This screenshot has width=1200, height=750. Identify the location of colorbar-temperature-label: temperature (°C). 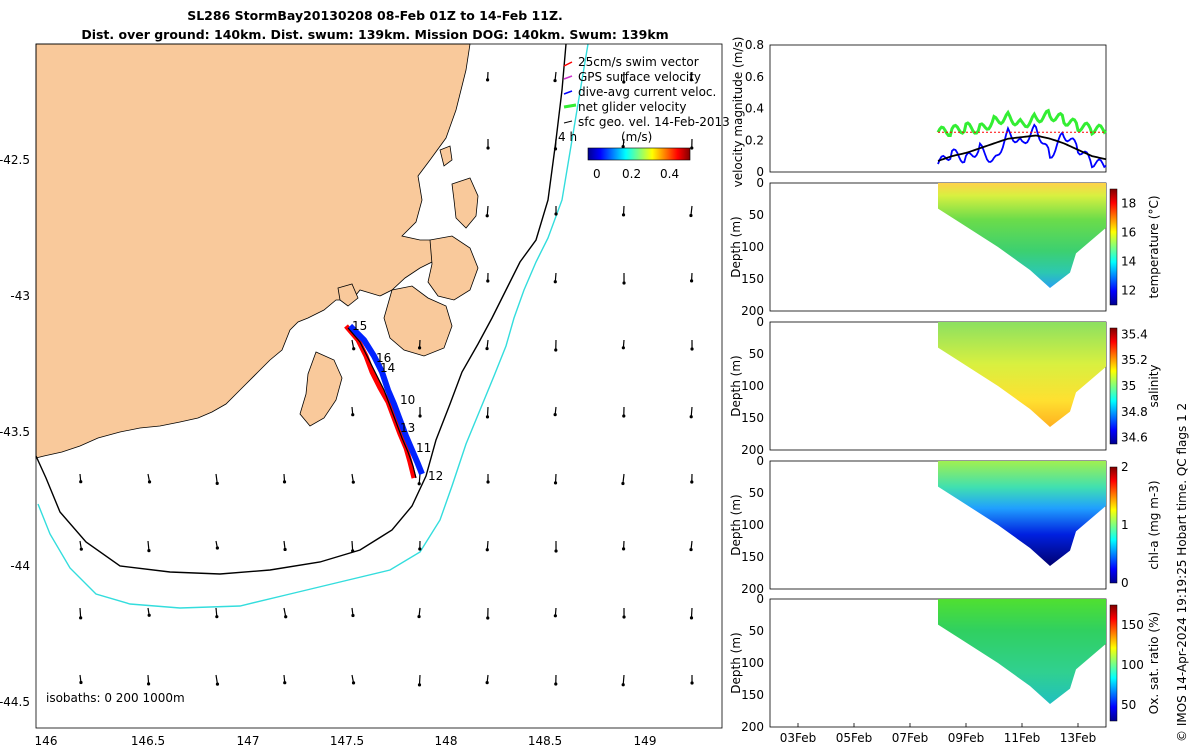
(1154, 247).